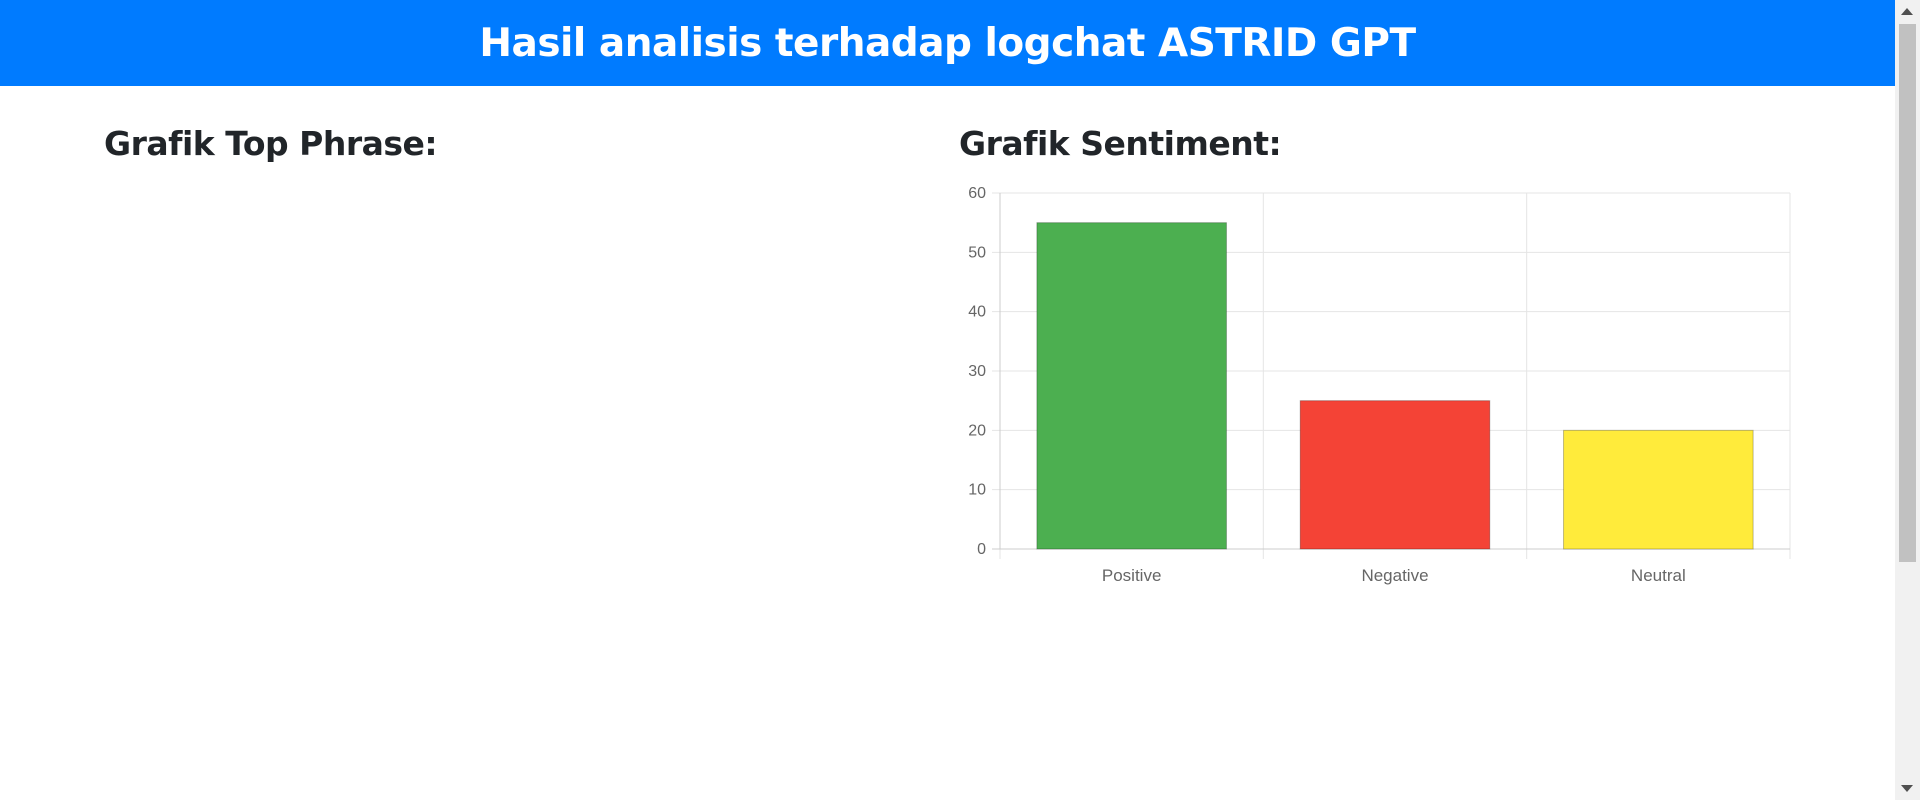  I want to click on y-tick-label: 60, so click(977, 193).